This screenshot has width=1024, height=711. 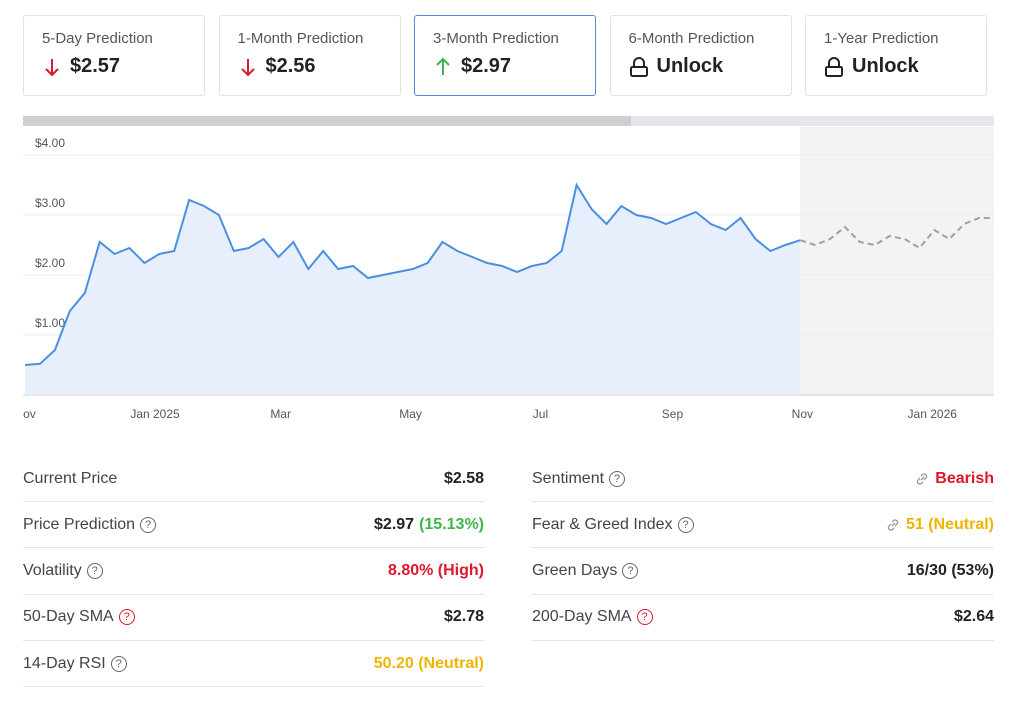 I want to click on stat-label: 50-Day SMA, so click(x=68, y=617).